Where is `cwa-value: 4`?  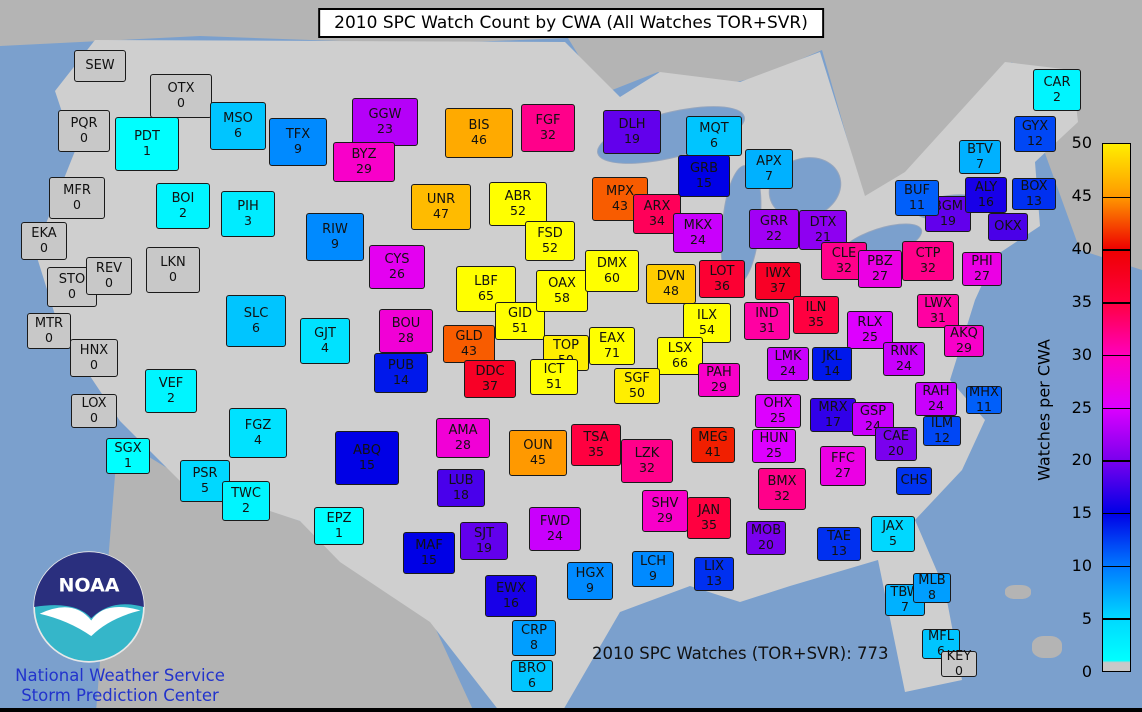
cwa-value: 4 is located at coordinates (325, 347).